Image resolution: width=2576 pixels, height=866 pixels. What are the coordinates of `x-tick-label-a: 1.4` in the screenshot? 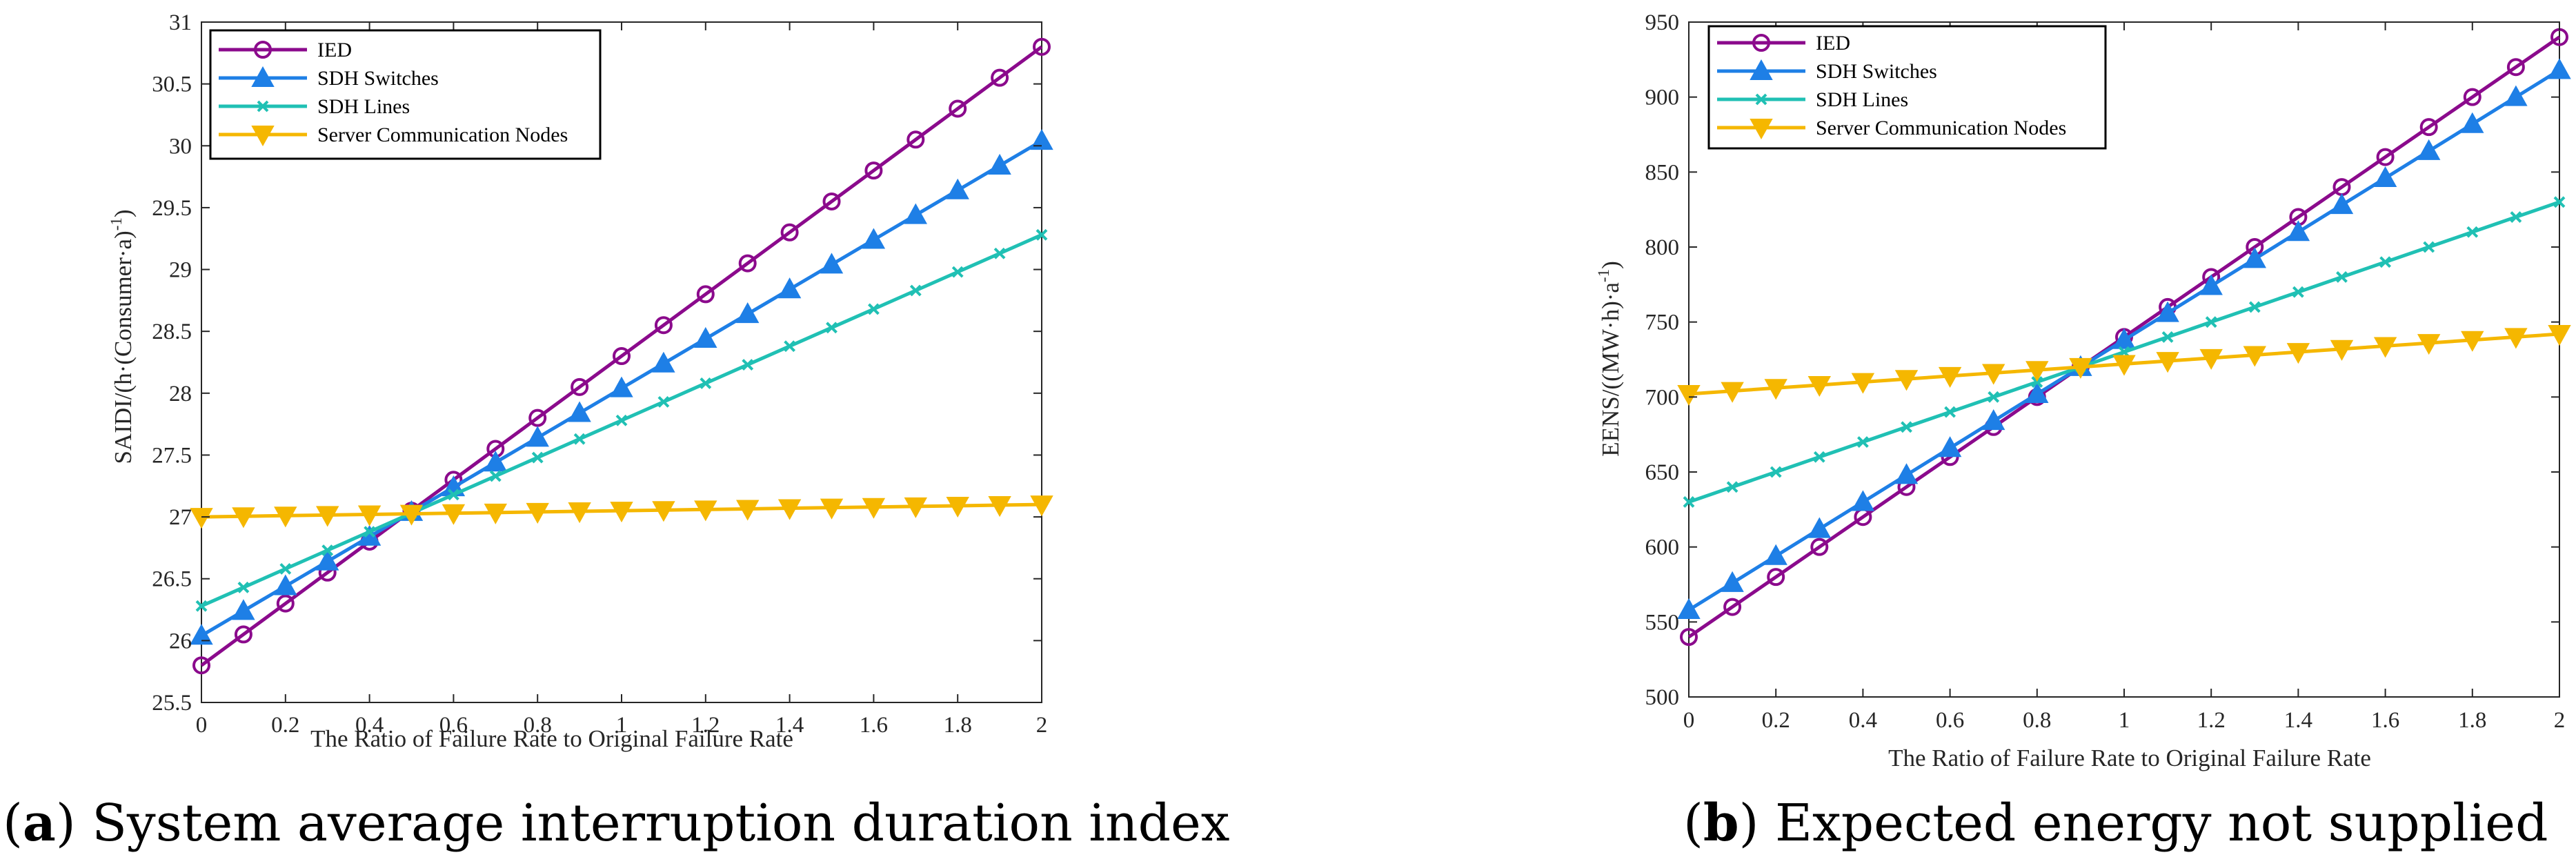 It's located at (789, 725).